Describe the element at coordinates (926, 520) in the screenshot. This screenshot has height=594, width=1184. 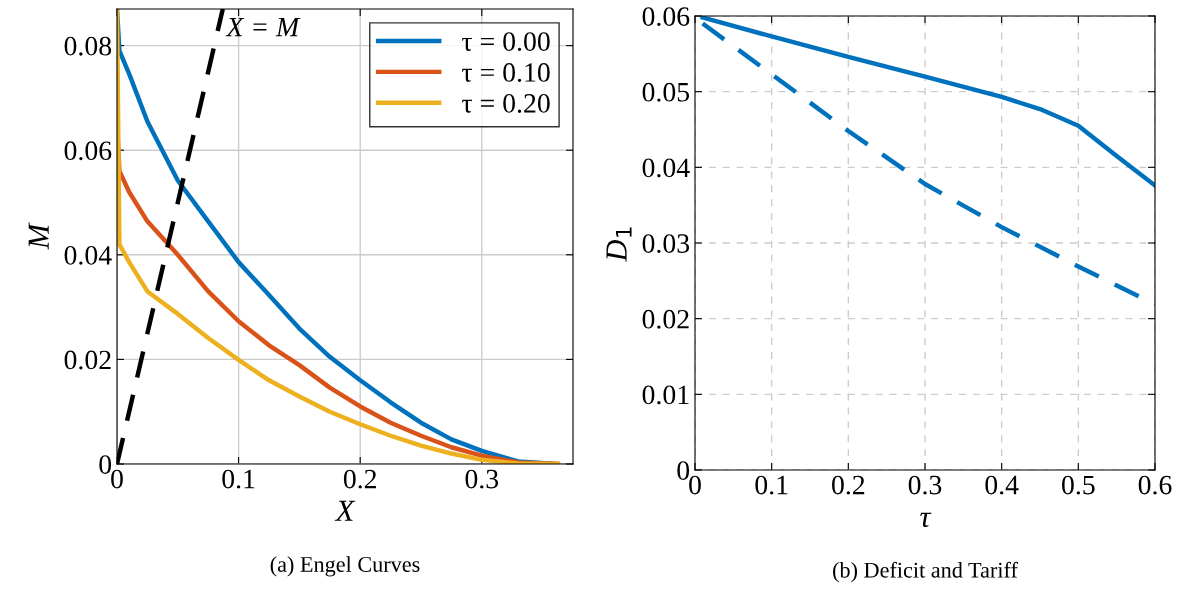
I see `x-axis-title: τ` at that location.